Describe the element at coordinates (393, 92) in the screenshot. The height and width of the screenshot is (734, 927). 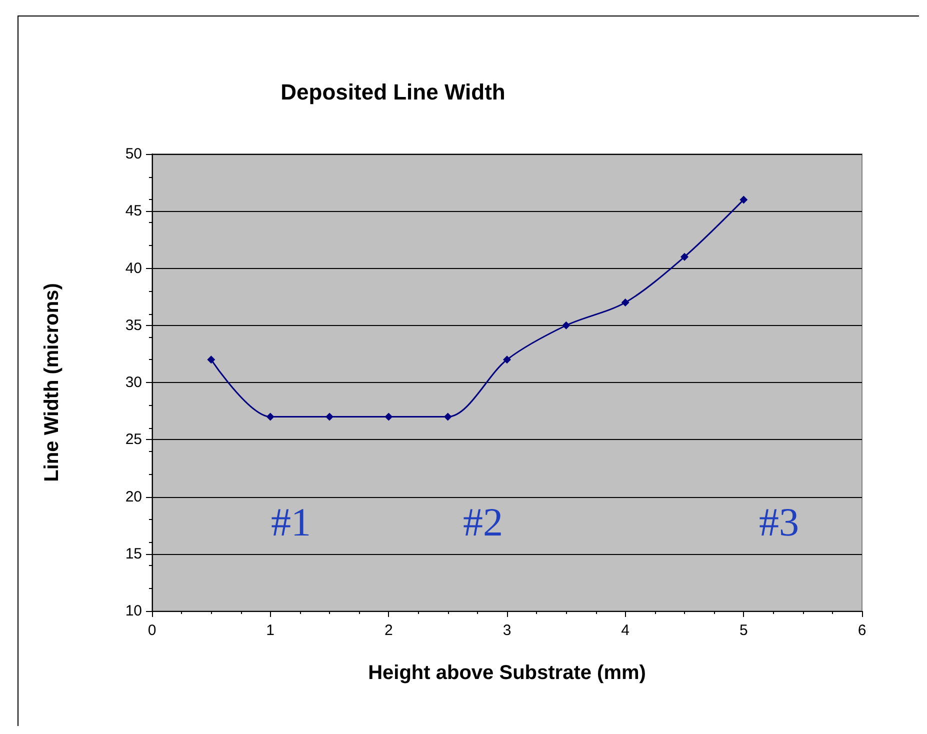
I see `chart-title: Deposited Line Width` at that location.